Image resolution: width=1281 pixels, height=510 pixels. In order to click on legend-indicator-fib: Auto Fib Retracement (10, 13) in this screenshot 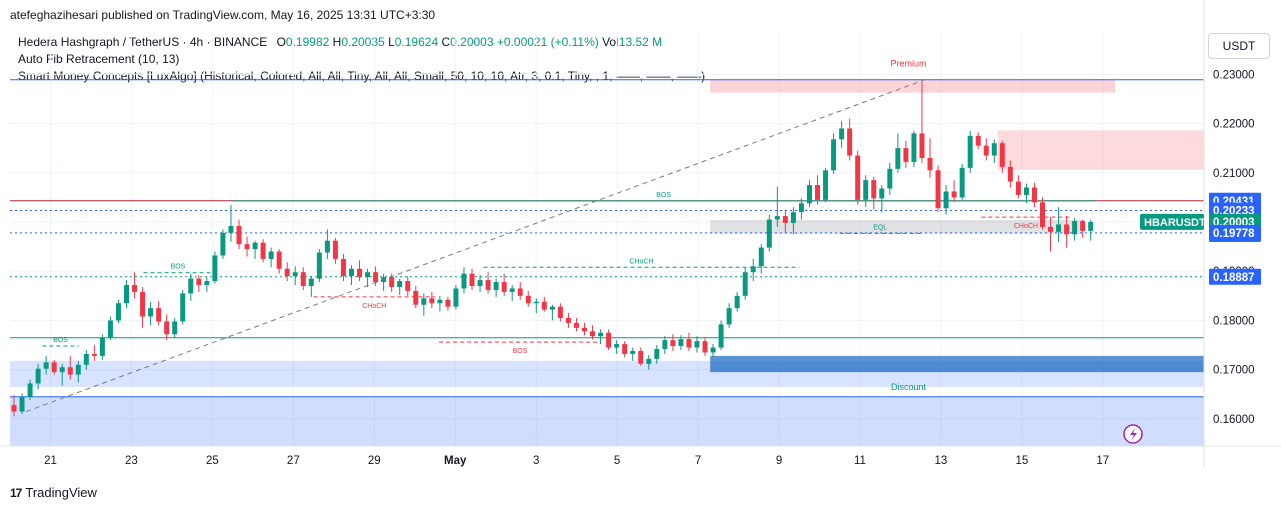, I will do `click(99, 59)`.